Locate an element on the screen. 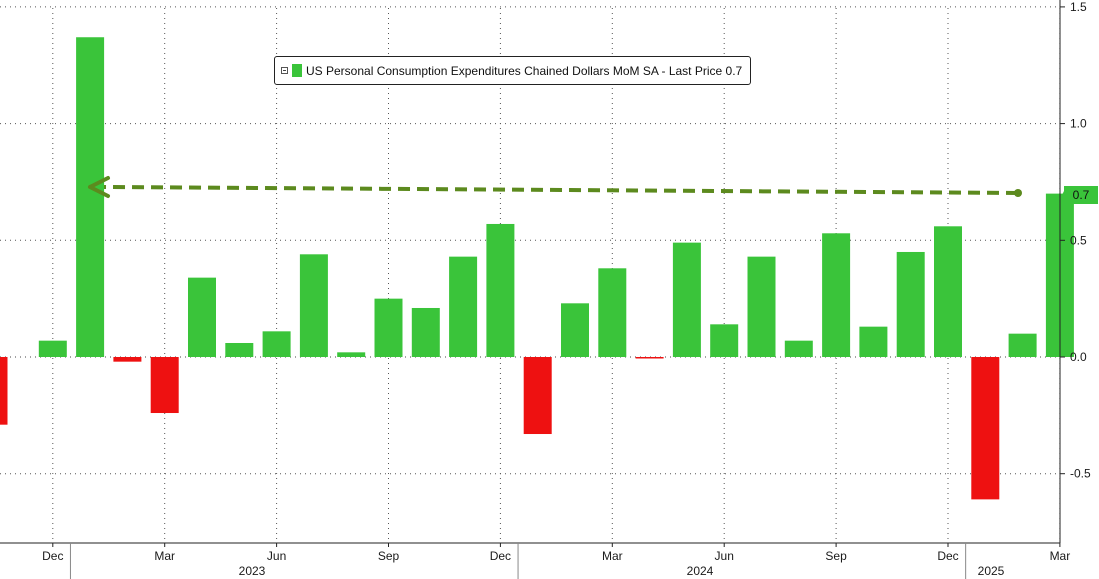 Image resolution: width=1099 pixels, height=579 pixels. y-tick-label: 1.0 is located at coordinates (1078, 124).